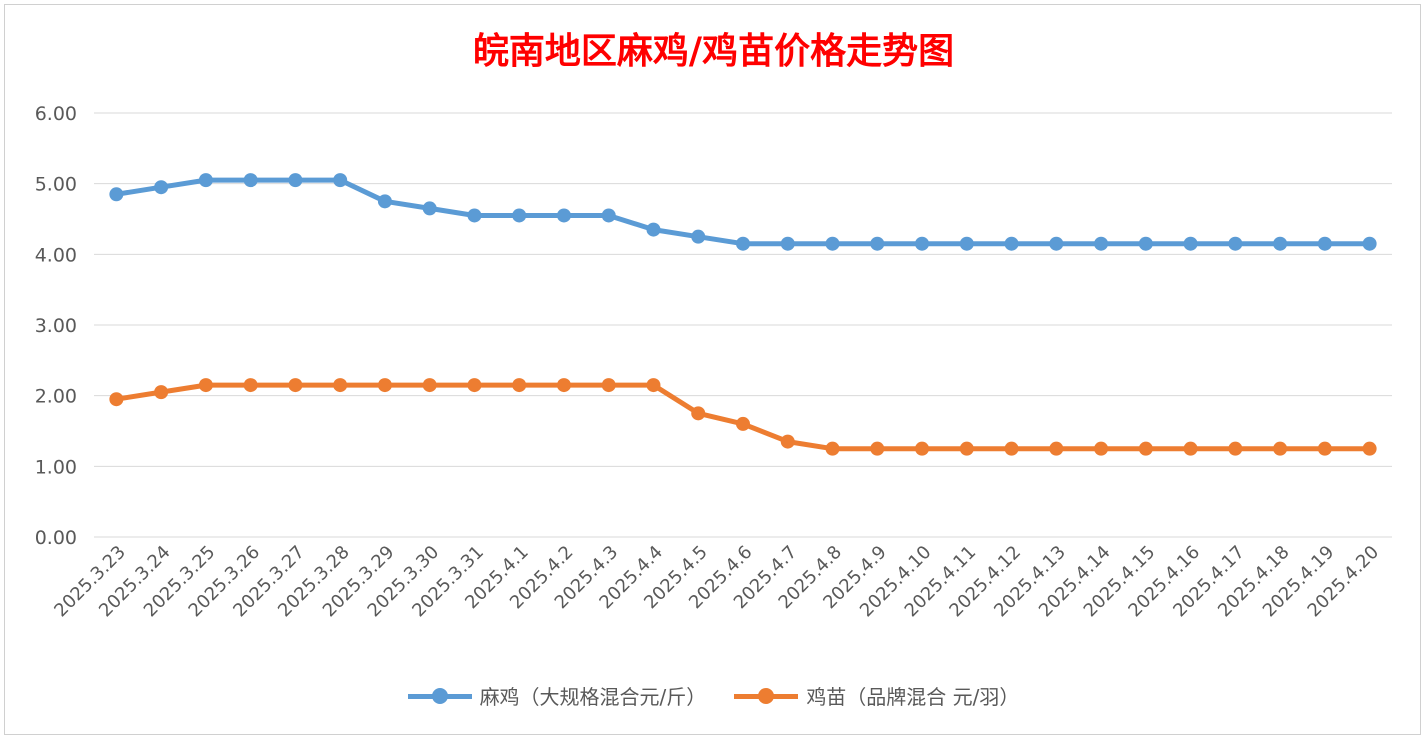  Describe the element at coordinates (56, 467) in the screenshot. I see `y-tick-label: 1.00` at that location.